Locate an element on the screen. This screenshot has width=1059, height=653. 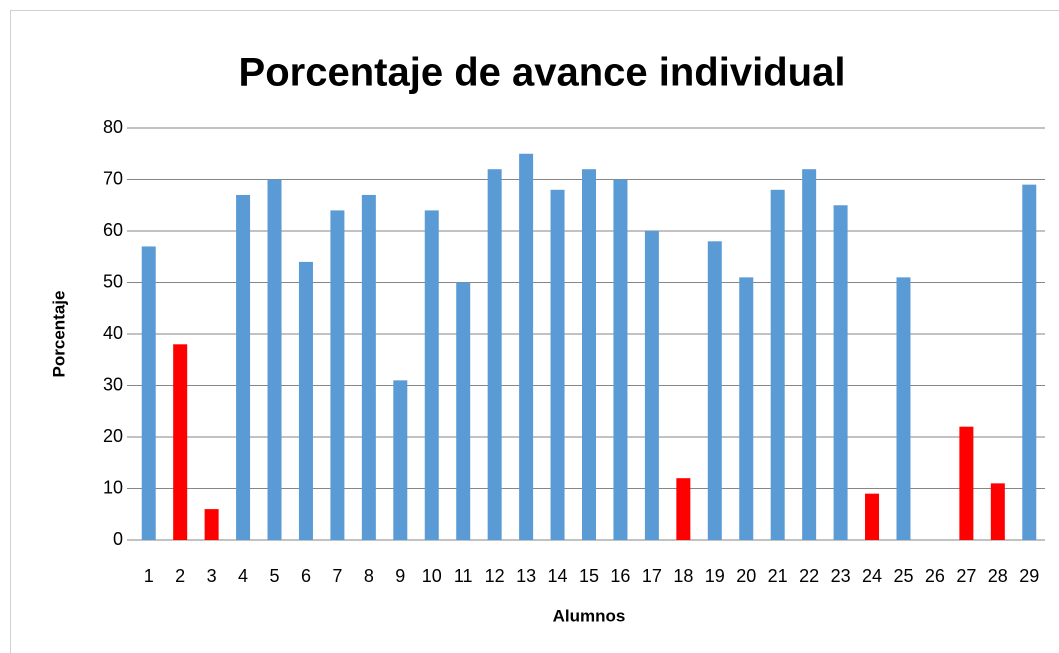
x-tick-label: 2 is located at coordinates (180, 576).